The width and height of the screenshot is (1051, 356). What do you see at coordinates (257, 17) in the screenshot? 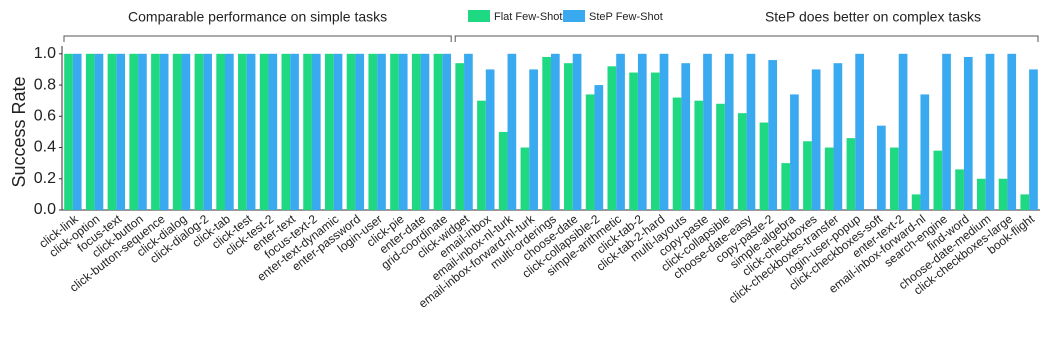
I see `annotation: Comparable performance on simple tasks` at bounding box center [257, 17].